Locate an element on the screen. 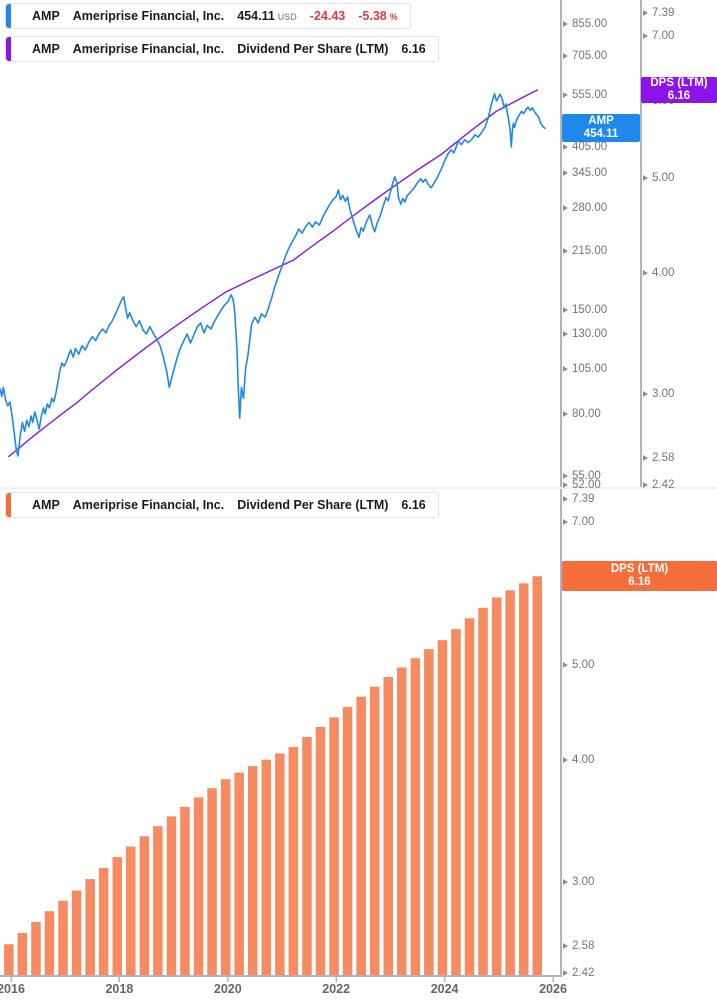 This screenshot has width=717, height=1005. dps-overlay-axis-tick: 7.39 is located at coordinates (658, 13).